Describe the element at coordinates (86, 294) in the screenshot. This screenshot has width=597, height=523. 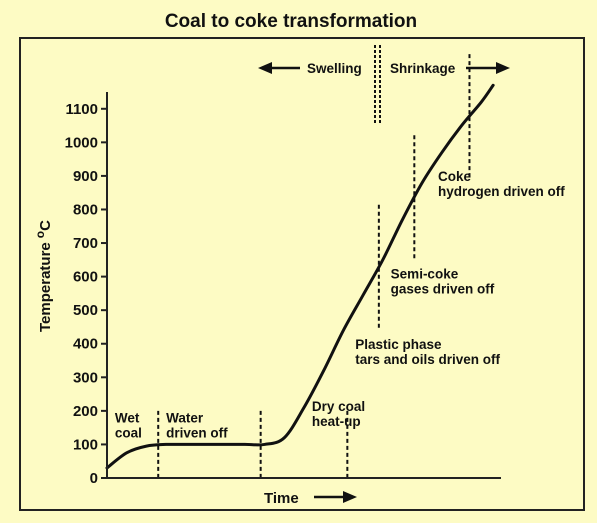
I see `y-axis-ticks: 0 100 200 300 400 500 600 700 800 900 1000 1100` at that location.